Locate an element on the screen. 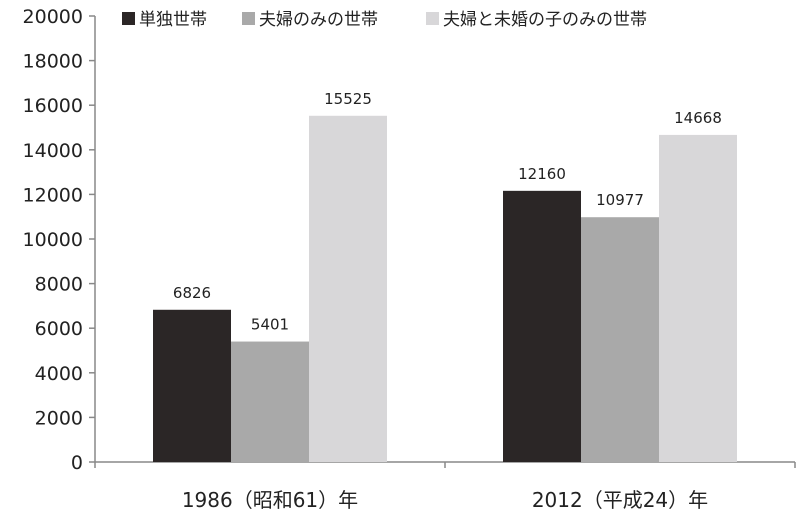  legend-label: 夫婦のみの世帯 is located at coordinates (318, 20).